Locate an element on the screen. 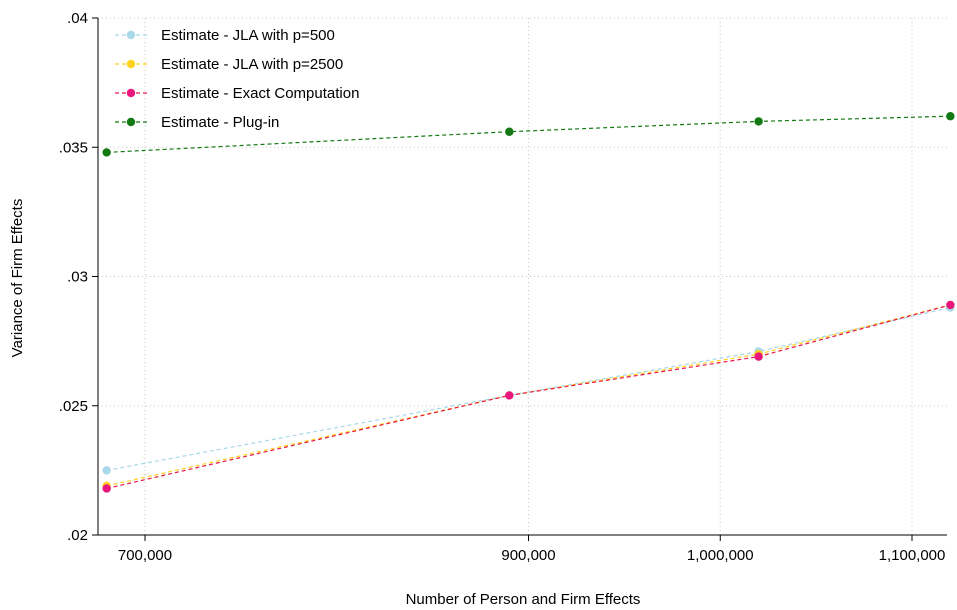  y-tick-label: .035 is located at coordinates (73, 147).